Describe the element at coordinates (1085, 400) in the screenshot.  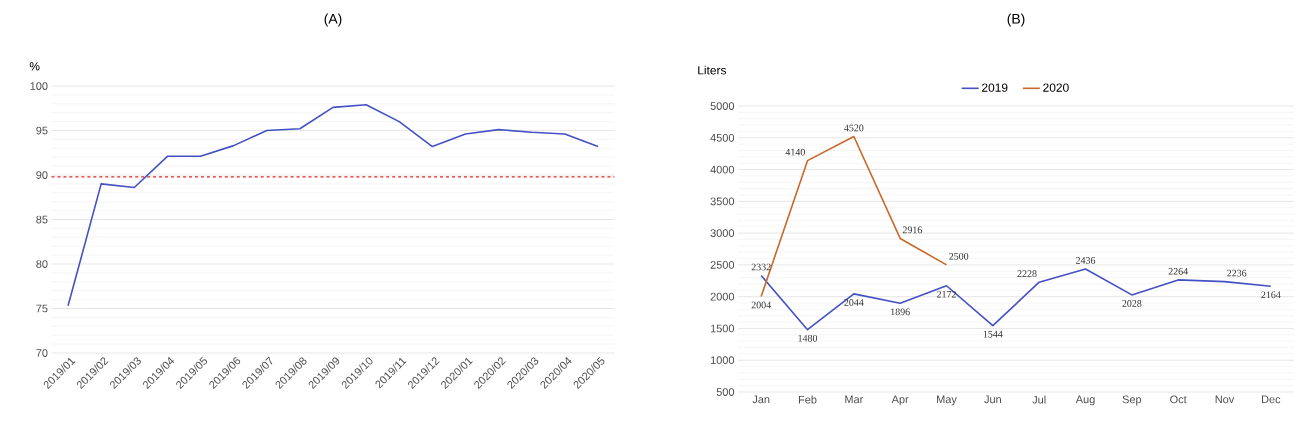
I see `x-tick-label: Aug` at that location.